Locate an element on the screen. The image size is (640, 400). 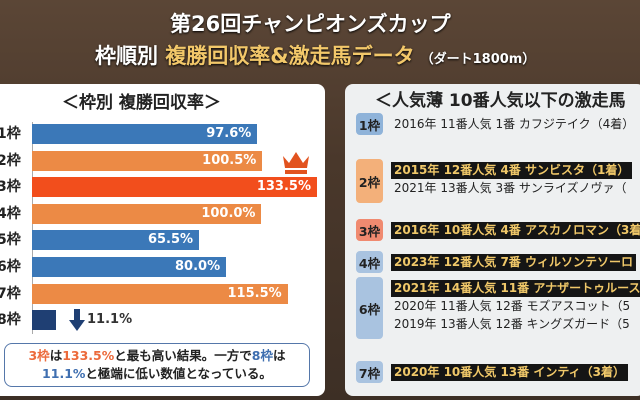
bar-value-label: 133.5% is located at coordinates (283, 187).